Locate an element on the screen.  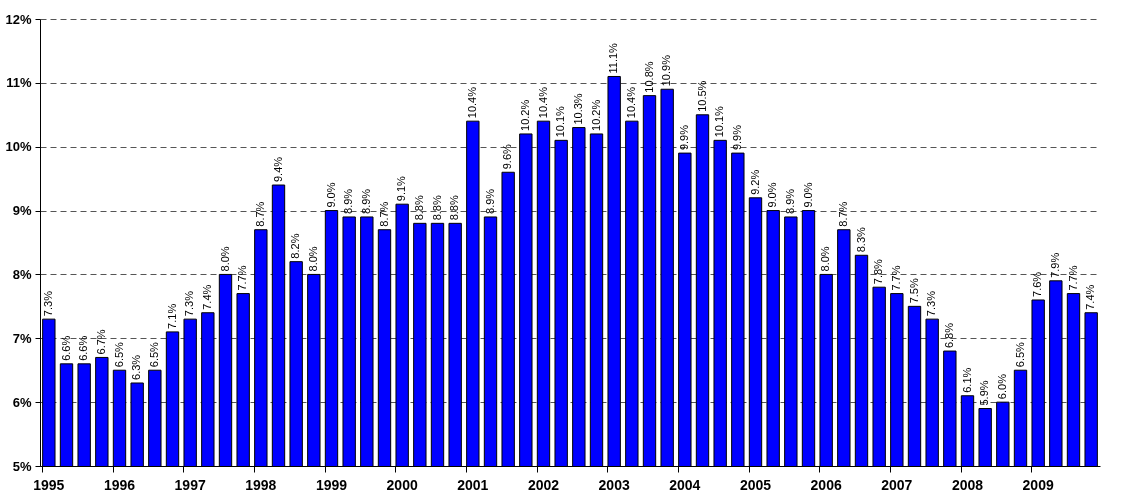
y-tick-label: 10% is located at coordinates (18, 147).